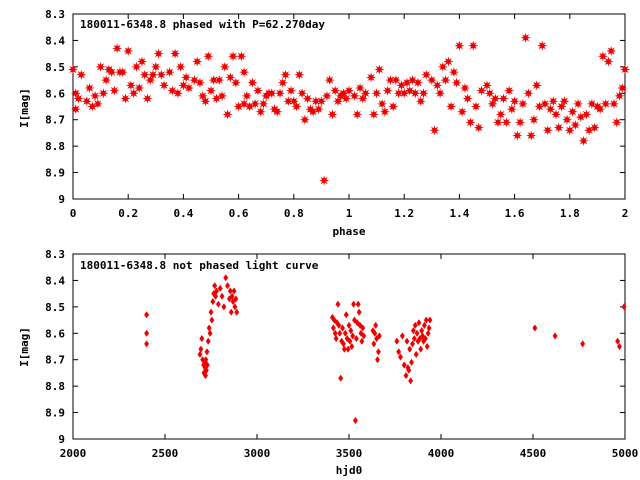  What do you see at coordinates (61, 439) in the screenshot?
I see `y-tick-label: 9` at bounding box center [61, 439].